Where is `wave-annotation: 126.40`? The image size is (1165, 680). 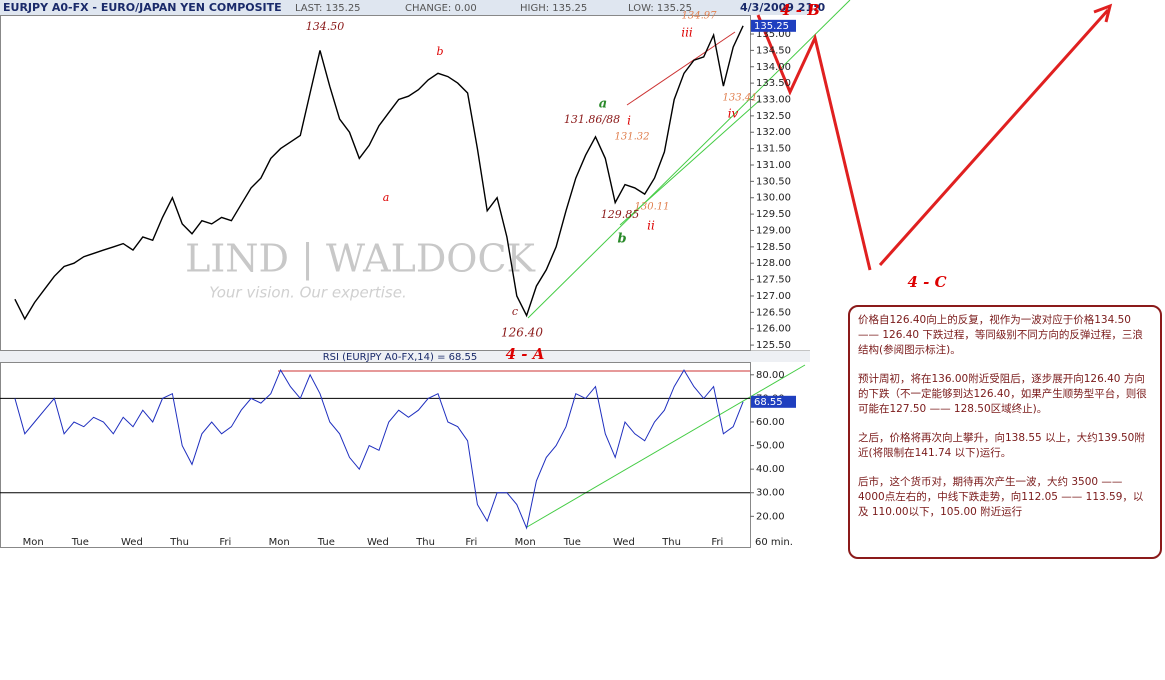 wave-annotation: 126.40 is located at coordinates (522, 333).